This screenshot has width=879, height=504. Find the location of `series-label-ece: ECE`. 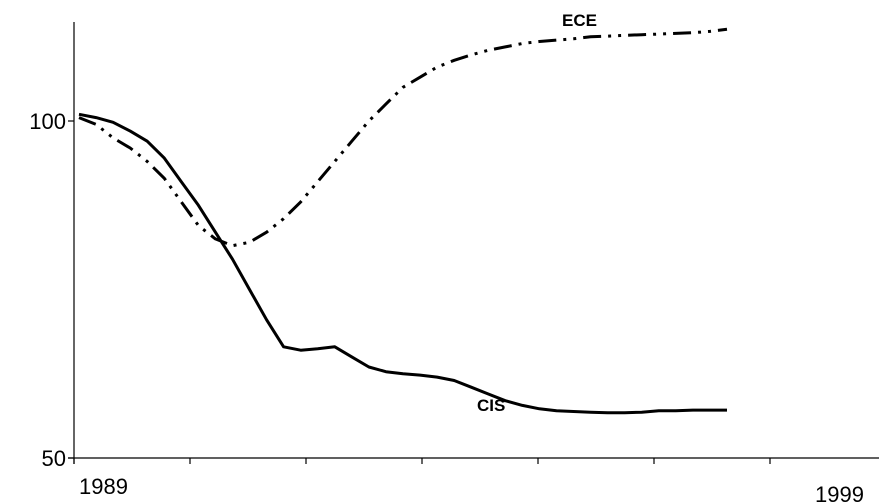

series-label-ece: ECE is located at coordinates (579, 20).